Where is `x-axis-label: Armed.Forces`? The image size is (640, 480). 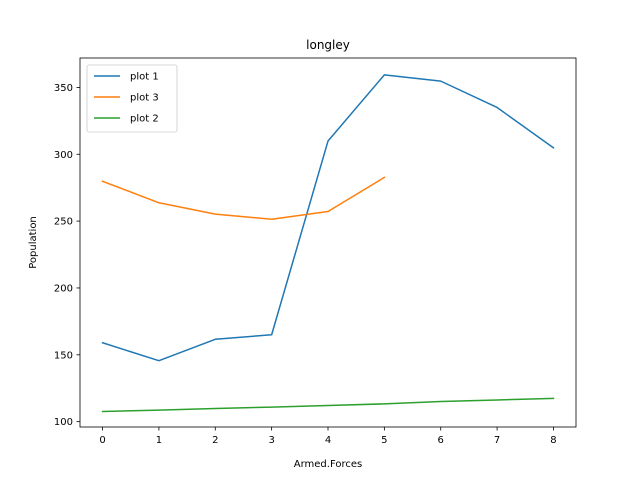 x-axis-label: Armed.Forces is located at coordinates (328, 464).